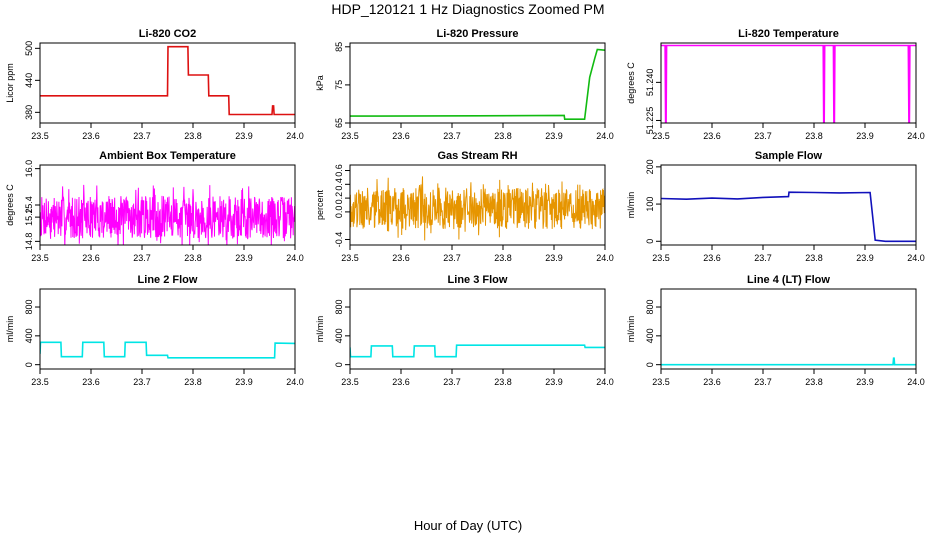 The width and height of the screenshot is (936, 540). Describe the element at coordinates (477, 156) in the screenshot. I see `panel-title: Gas Stream RH` at that location.